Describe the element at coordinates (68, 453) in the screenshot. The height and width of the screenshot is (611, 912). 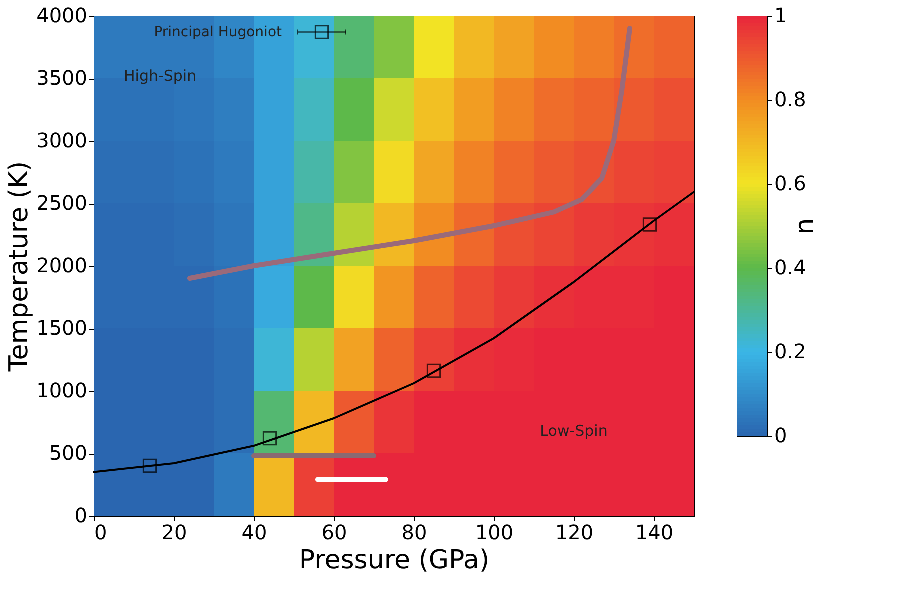
I see `y-tick-label: 500` at that location.